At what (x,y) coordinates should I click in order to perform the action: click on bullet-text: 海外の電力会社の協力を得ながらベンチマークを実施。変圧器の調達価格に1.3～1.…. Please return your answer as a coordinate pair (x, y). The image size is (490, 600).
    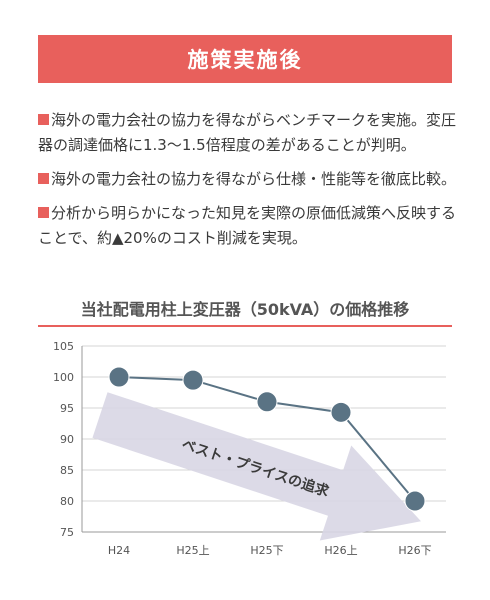
    Looking at the image, I should click on (247, 132).